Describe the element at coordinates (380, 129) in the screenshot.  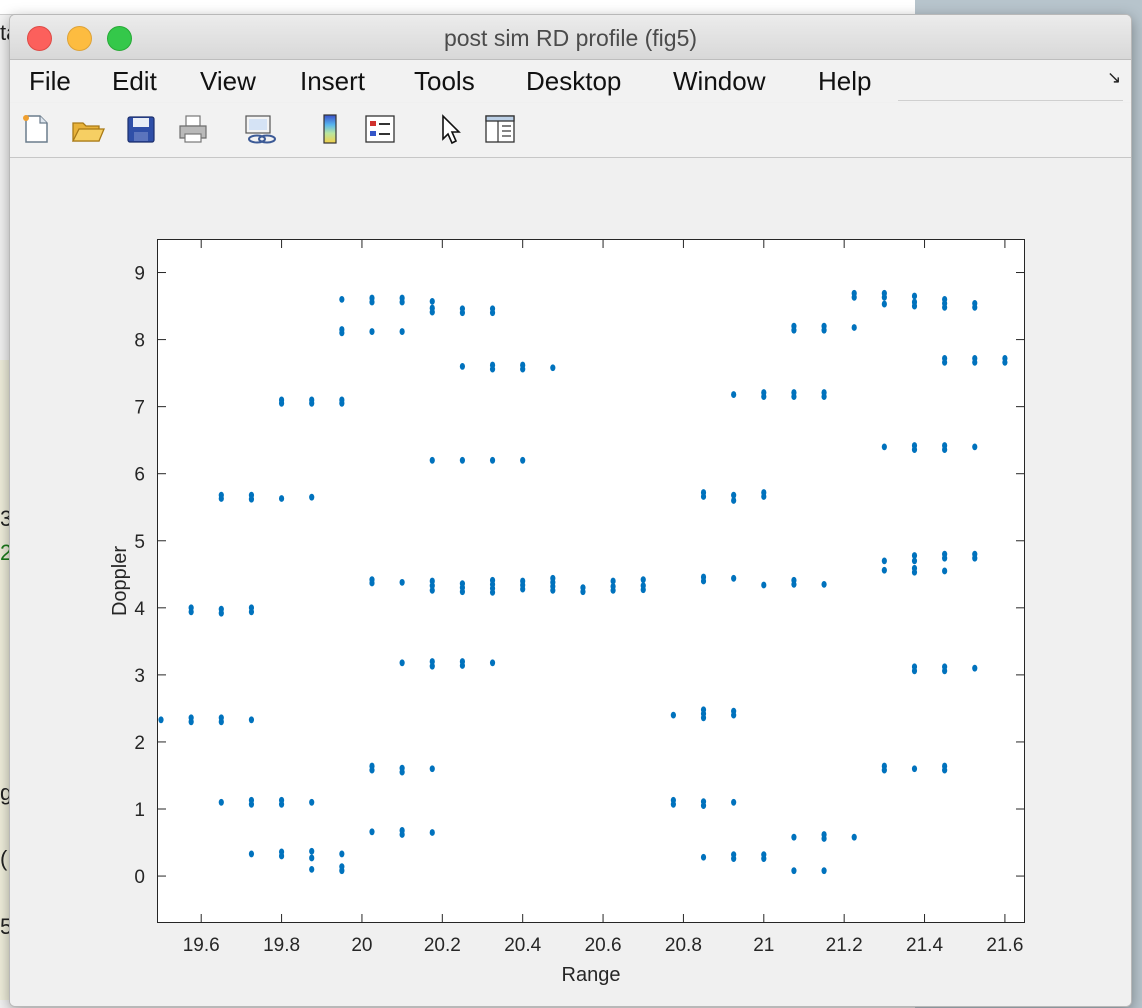
I see `legend-icon` at that location.